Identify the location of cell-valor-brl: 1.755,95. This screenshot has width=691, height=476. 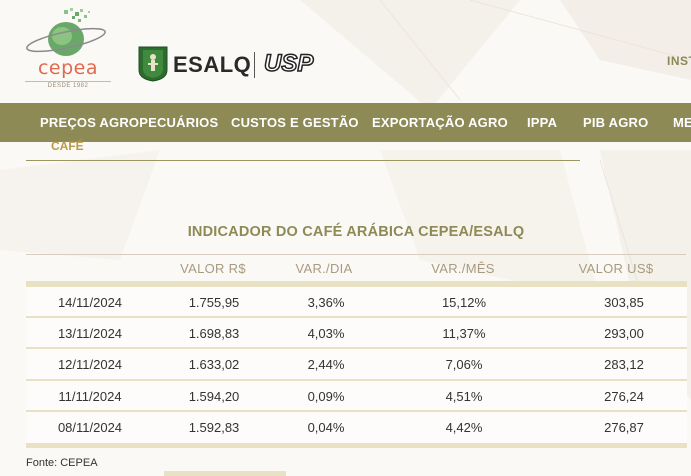
(214, 302).